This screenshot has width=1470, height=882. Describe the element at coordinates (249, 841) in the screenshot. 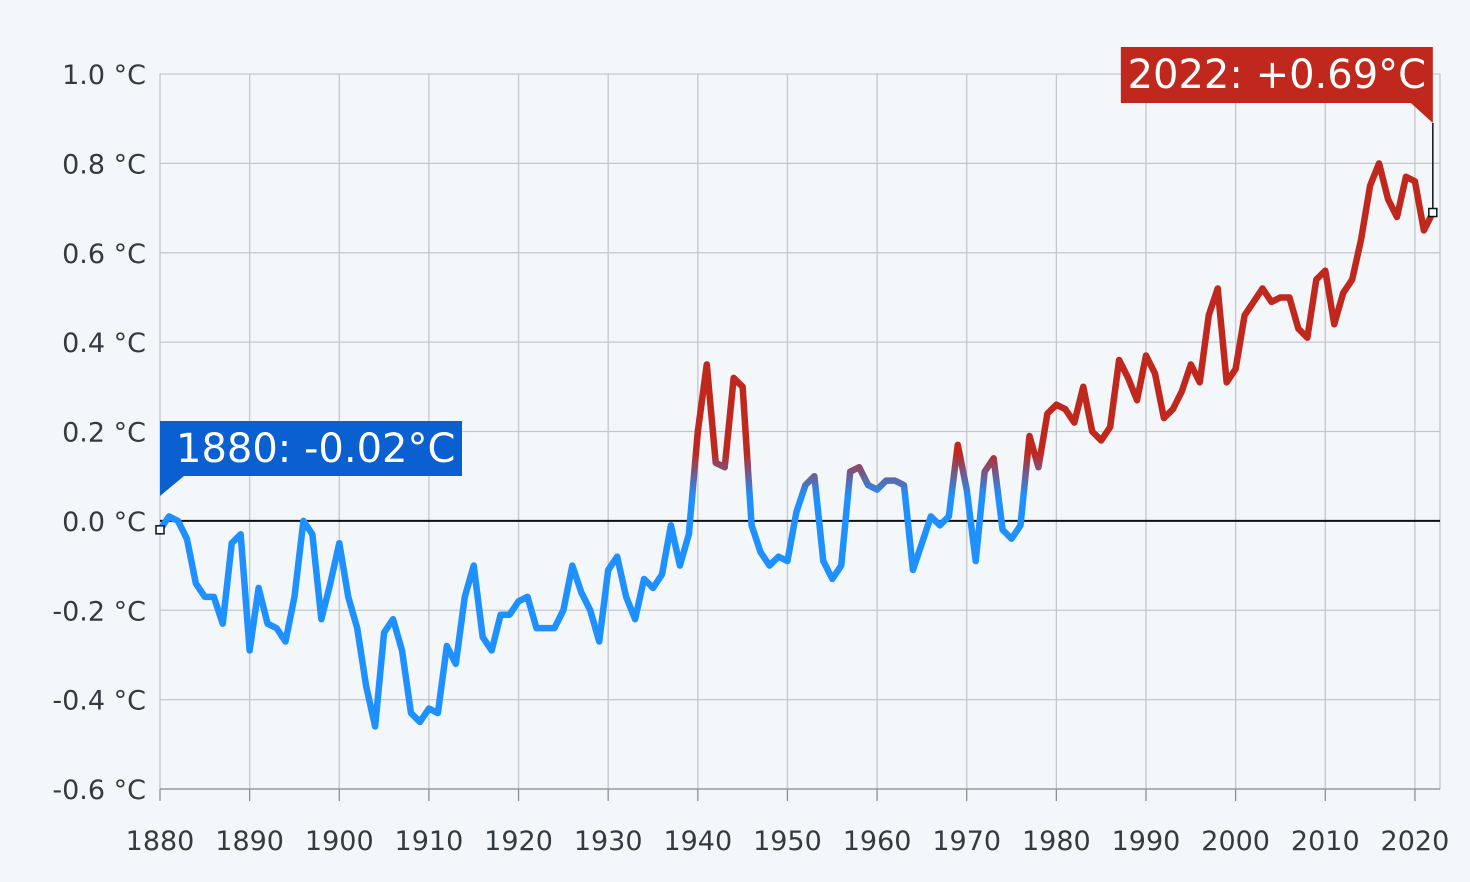

I see `x-tick-label: 1890` at that location.